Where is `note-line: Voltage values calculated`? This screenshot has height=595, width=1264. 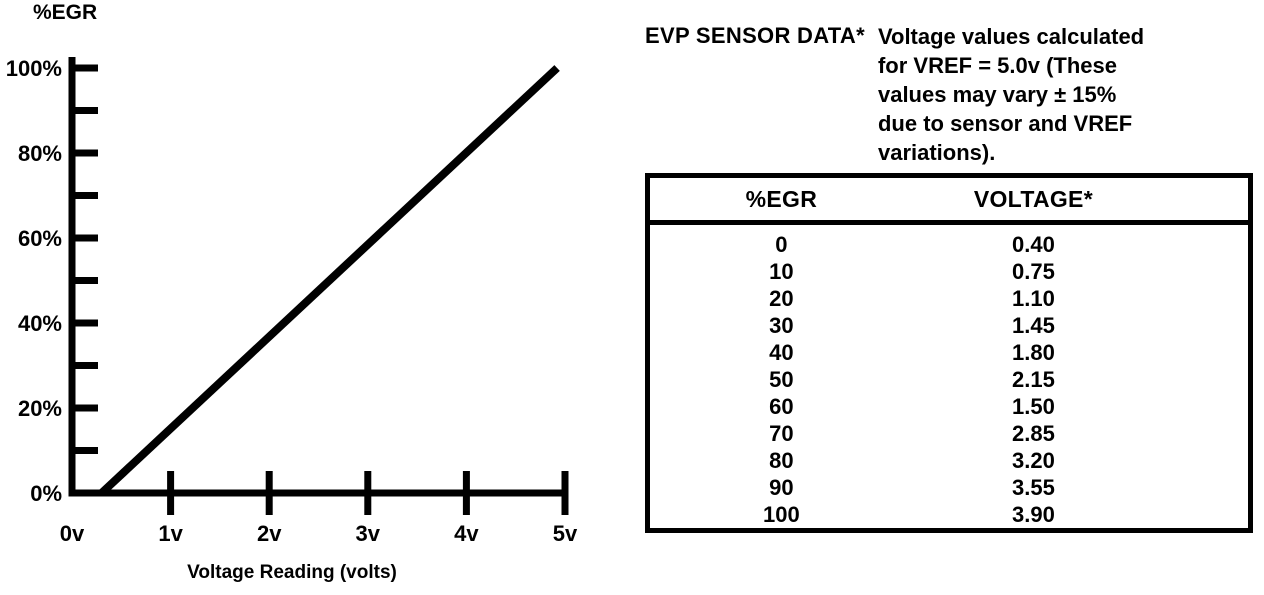
note-line: Voltage values calculated is located at coordinates (1011, 36).